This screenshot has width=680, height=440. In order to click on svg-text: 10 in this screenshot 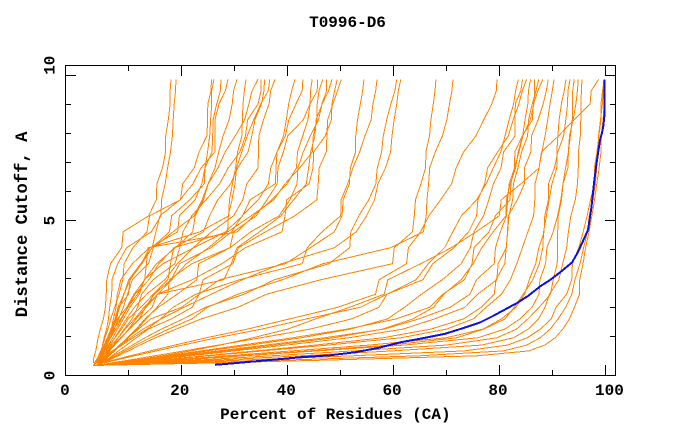, I will do `click(51, 65)`.